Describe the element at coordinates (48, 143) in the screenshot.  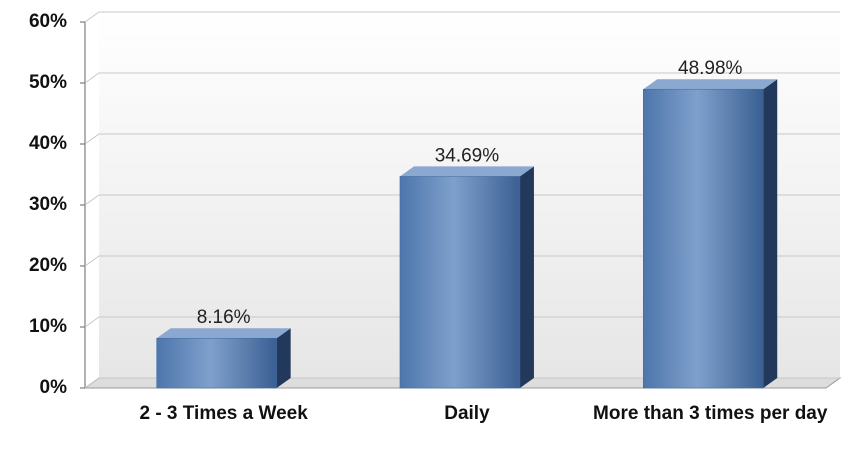
I see `y-tick-label: 40%` at that location.